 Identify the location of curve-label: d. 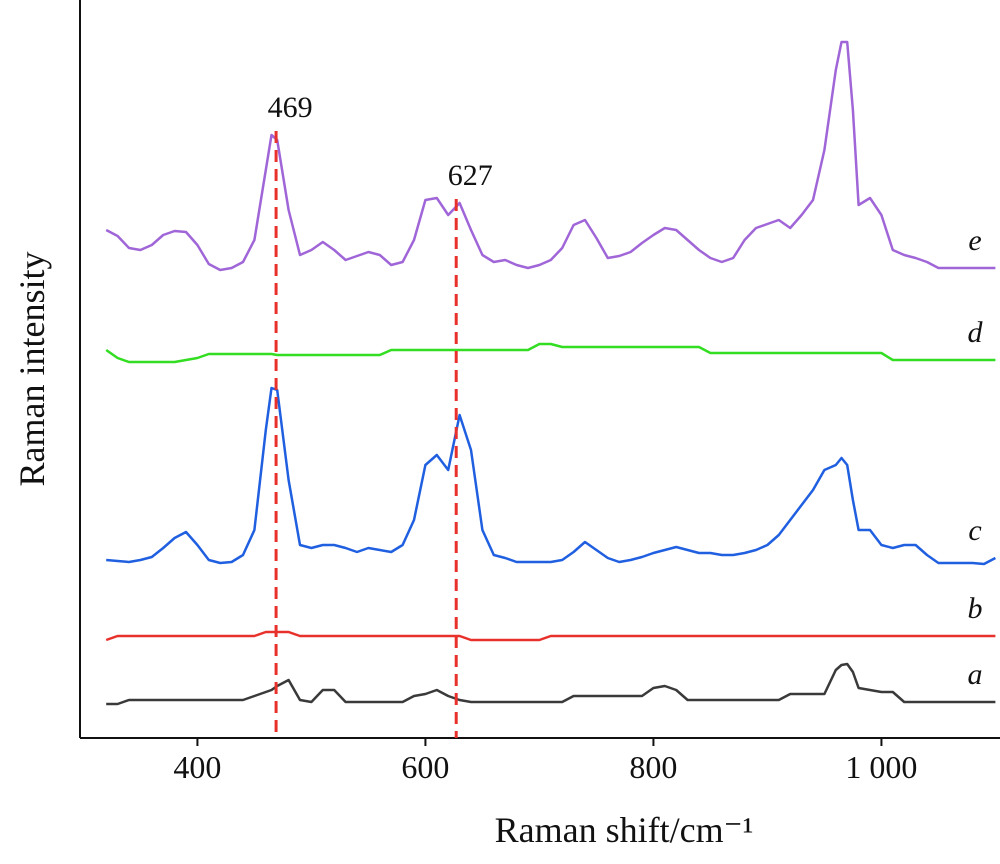
(976, 332).